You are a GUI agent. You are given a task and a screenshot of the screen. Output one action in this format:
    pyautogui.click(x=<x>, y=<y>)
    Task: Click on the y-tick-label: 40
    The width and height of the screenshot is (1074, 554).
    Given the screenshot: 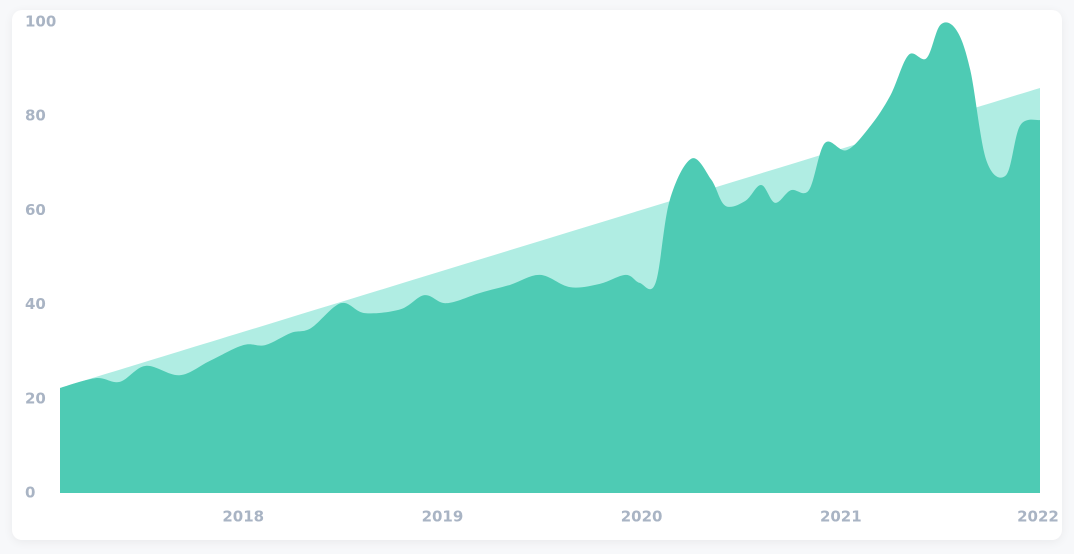 What is the action you would take?
    pyautogui.click(x=35, y=304)
    